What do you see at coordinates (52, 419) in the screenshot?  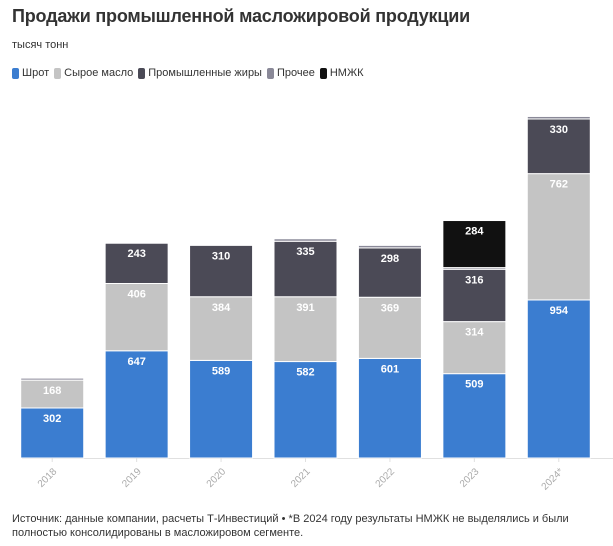 I see `data-label: 302` at bounding box center [52, 419].